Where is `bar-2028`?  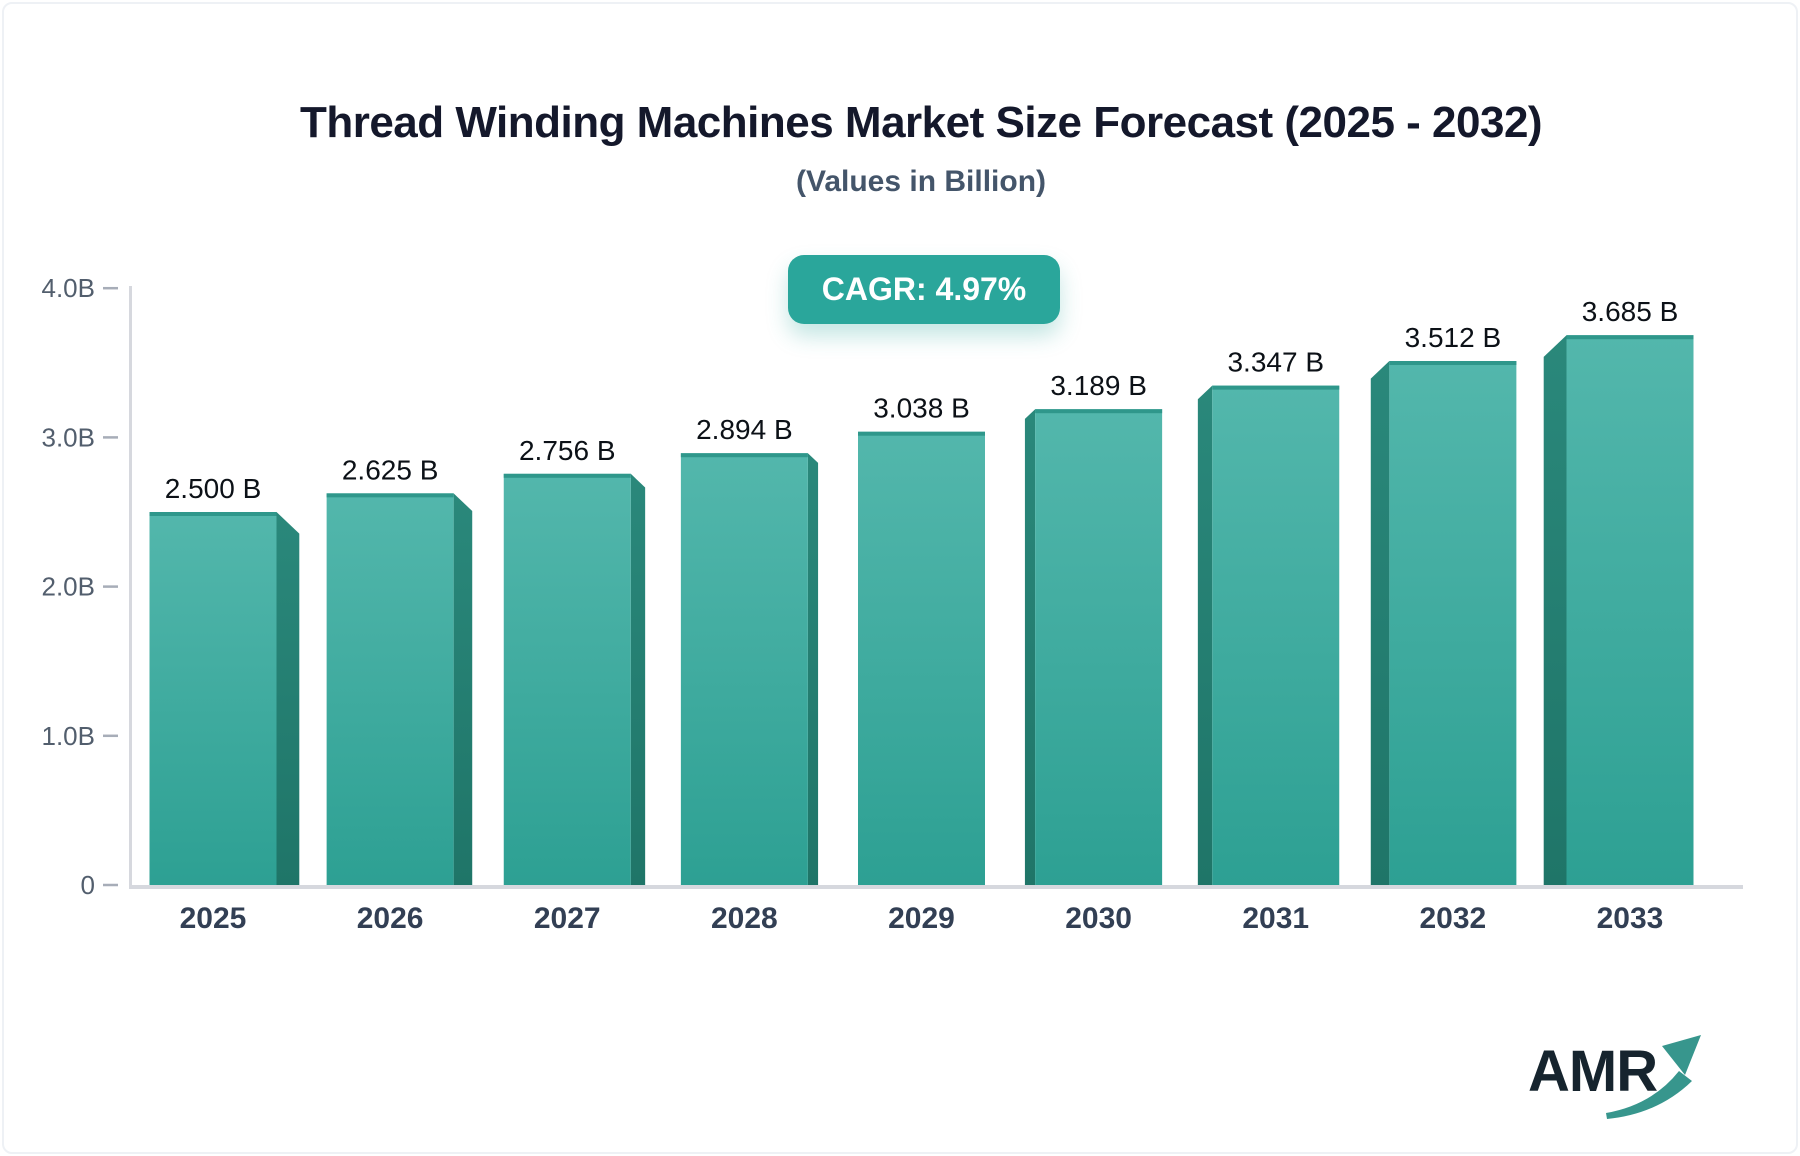
bar-2028 is located at coordinates (744, 669).